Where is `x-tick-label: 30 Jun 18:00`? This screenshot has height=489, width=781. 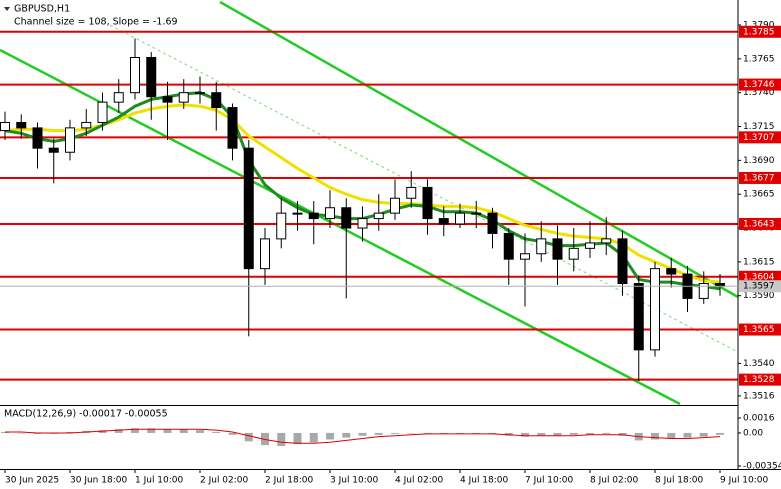 x-tick-label: 30 Jun 18:00 is located at coordinates (98, 481).